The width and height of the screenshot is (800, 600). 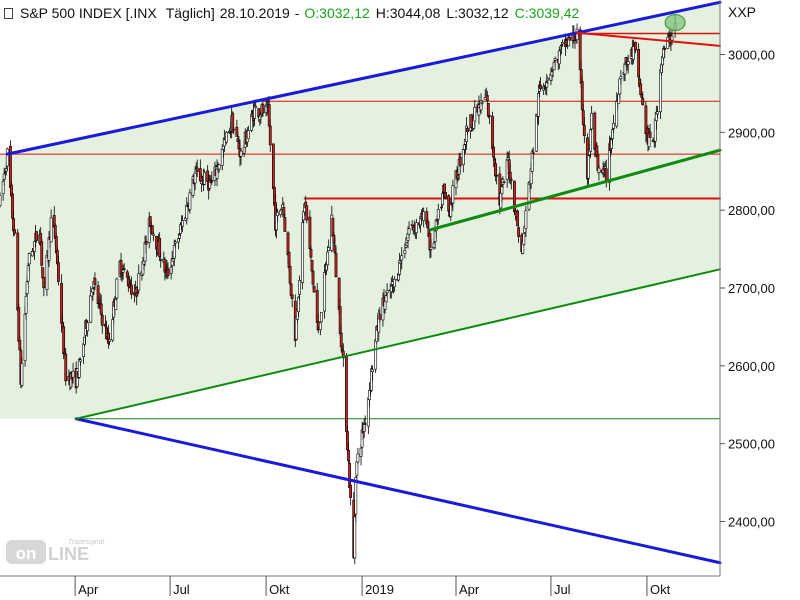 I want to click on y-tick-label: 2400,00, so click(x=751, y=522).